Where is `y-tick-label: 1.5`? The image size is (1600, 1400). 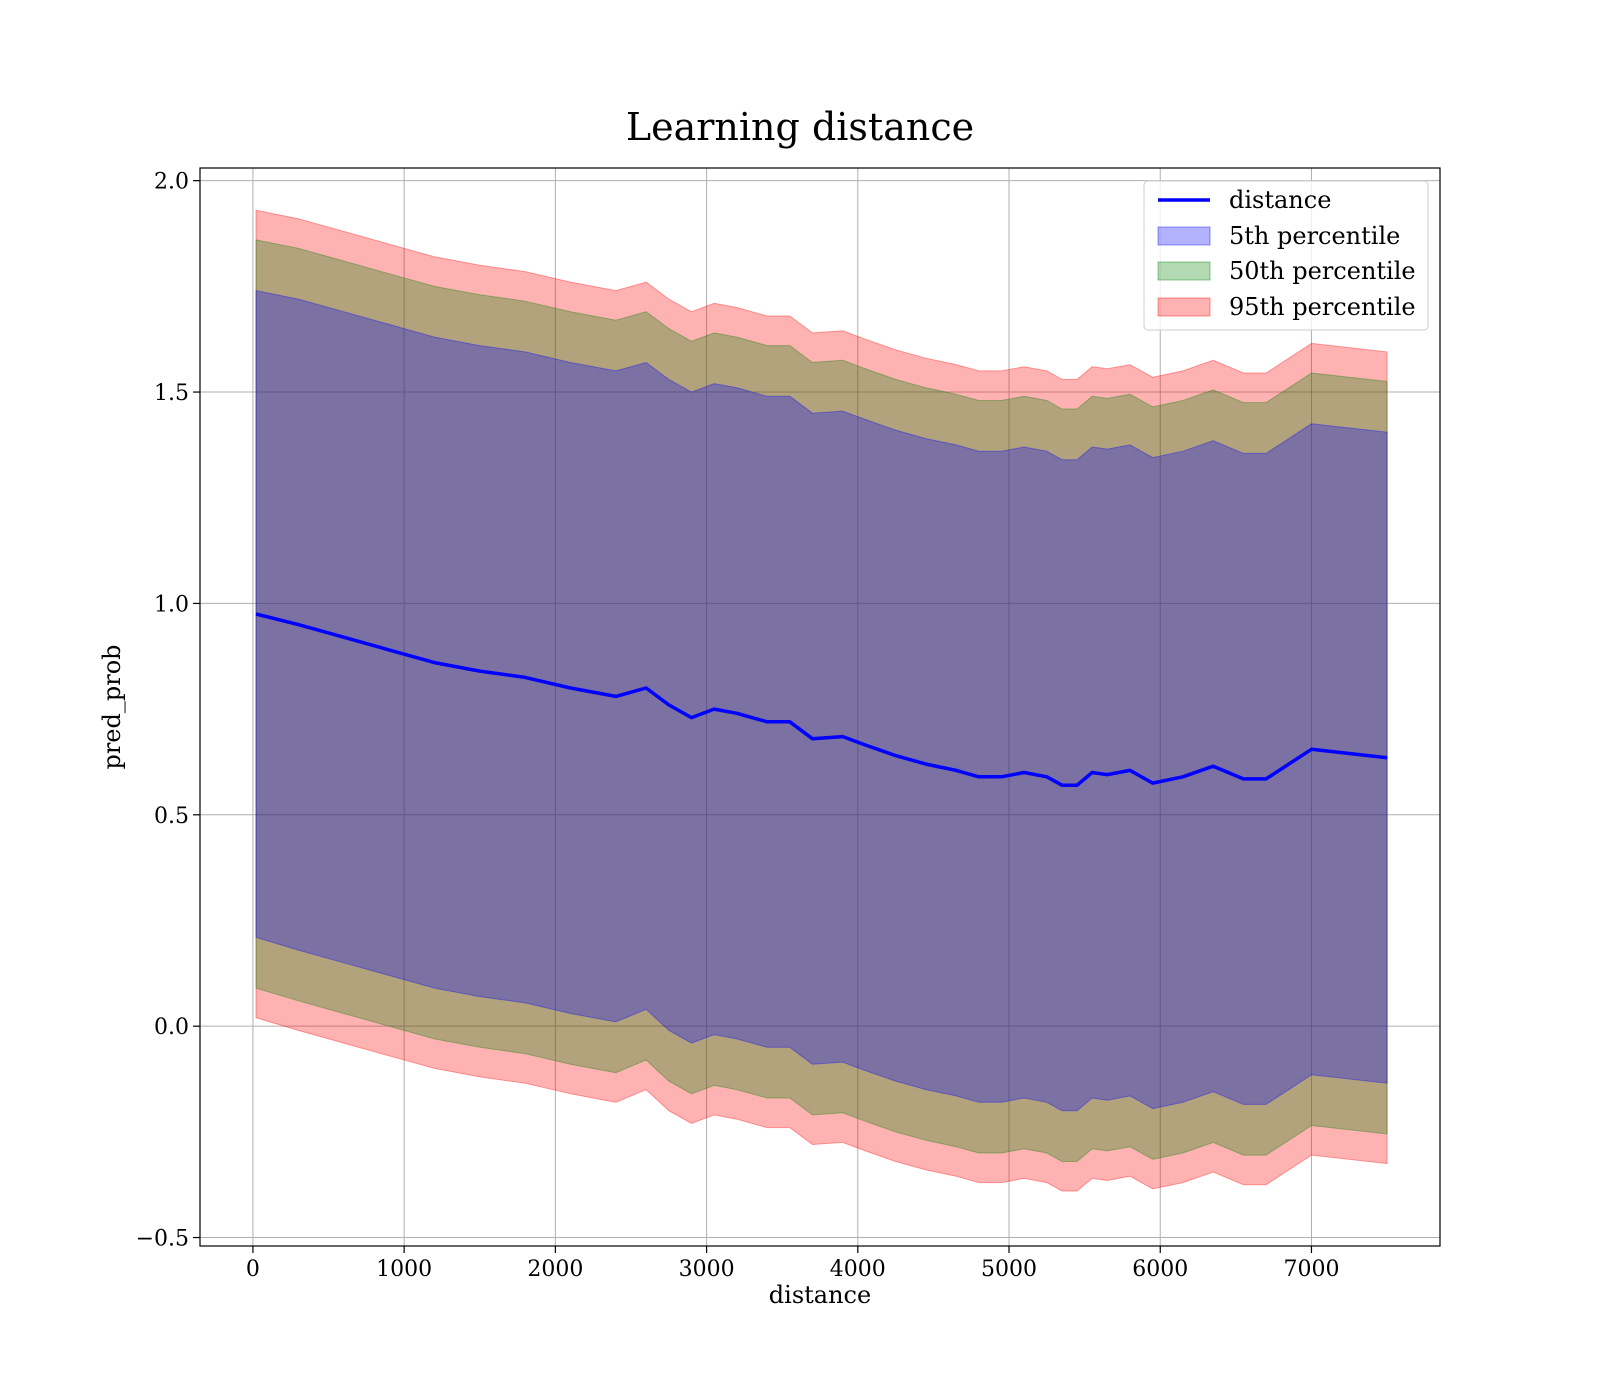 y-tick-label: 1.5 is located at coordinates (171, 393).